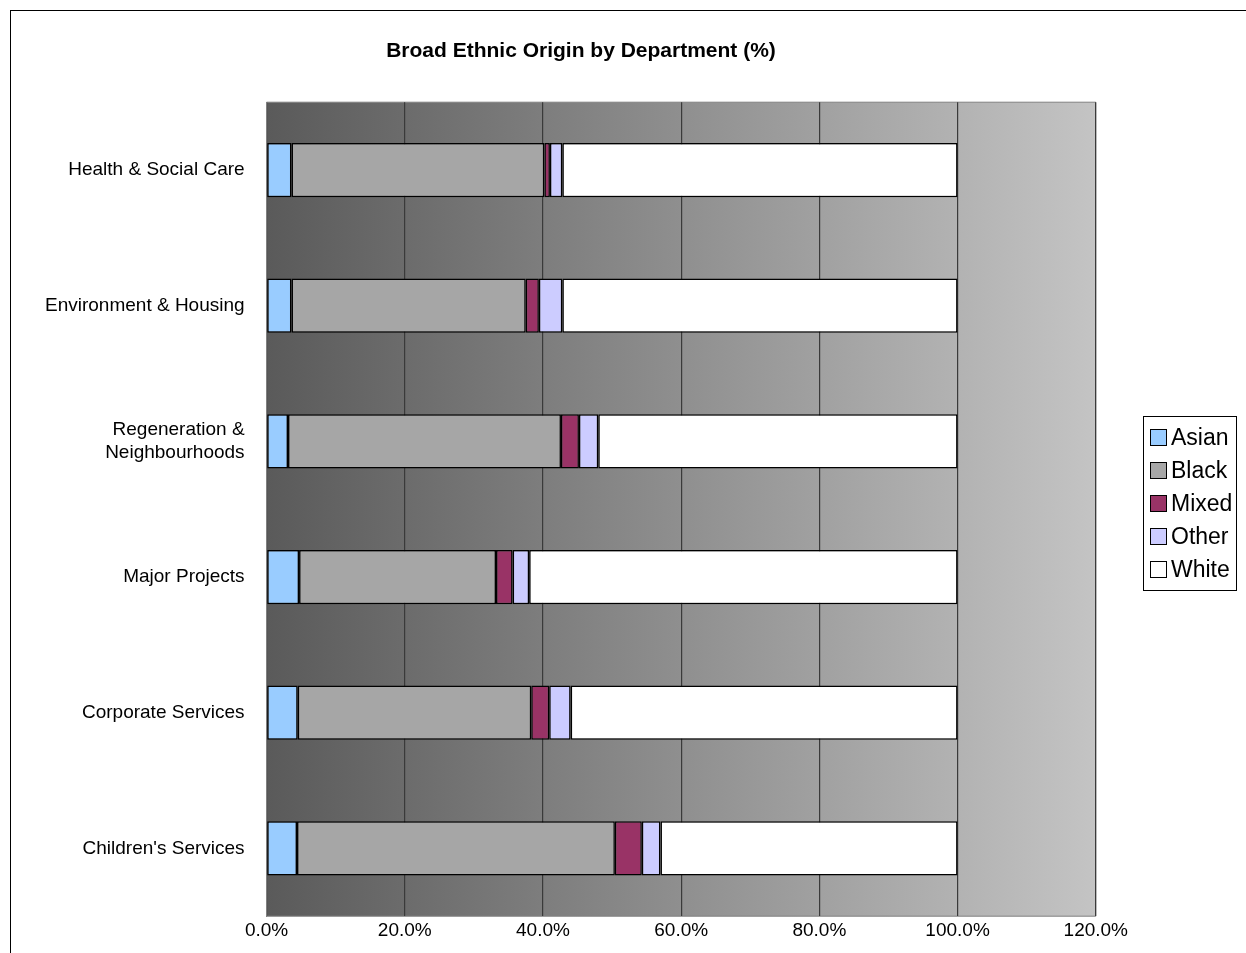 Image resolution: width=1246 pixels, height=953 pixels. What do you see at coordinates (681, 929) in the screenshot?
I see `x-tick-label: 60.0%` at bounding box center [681, 929].